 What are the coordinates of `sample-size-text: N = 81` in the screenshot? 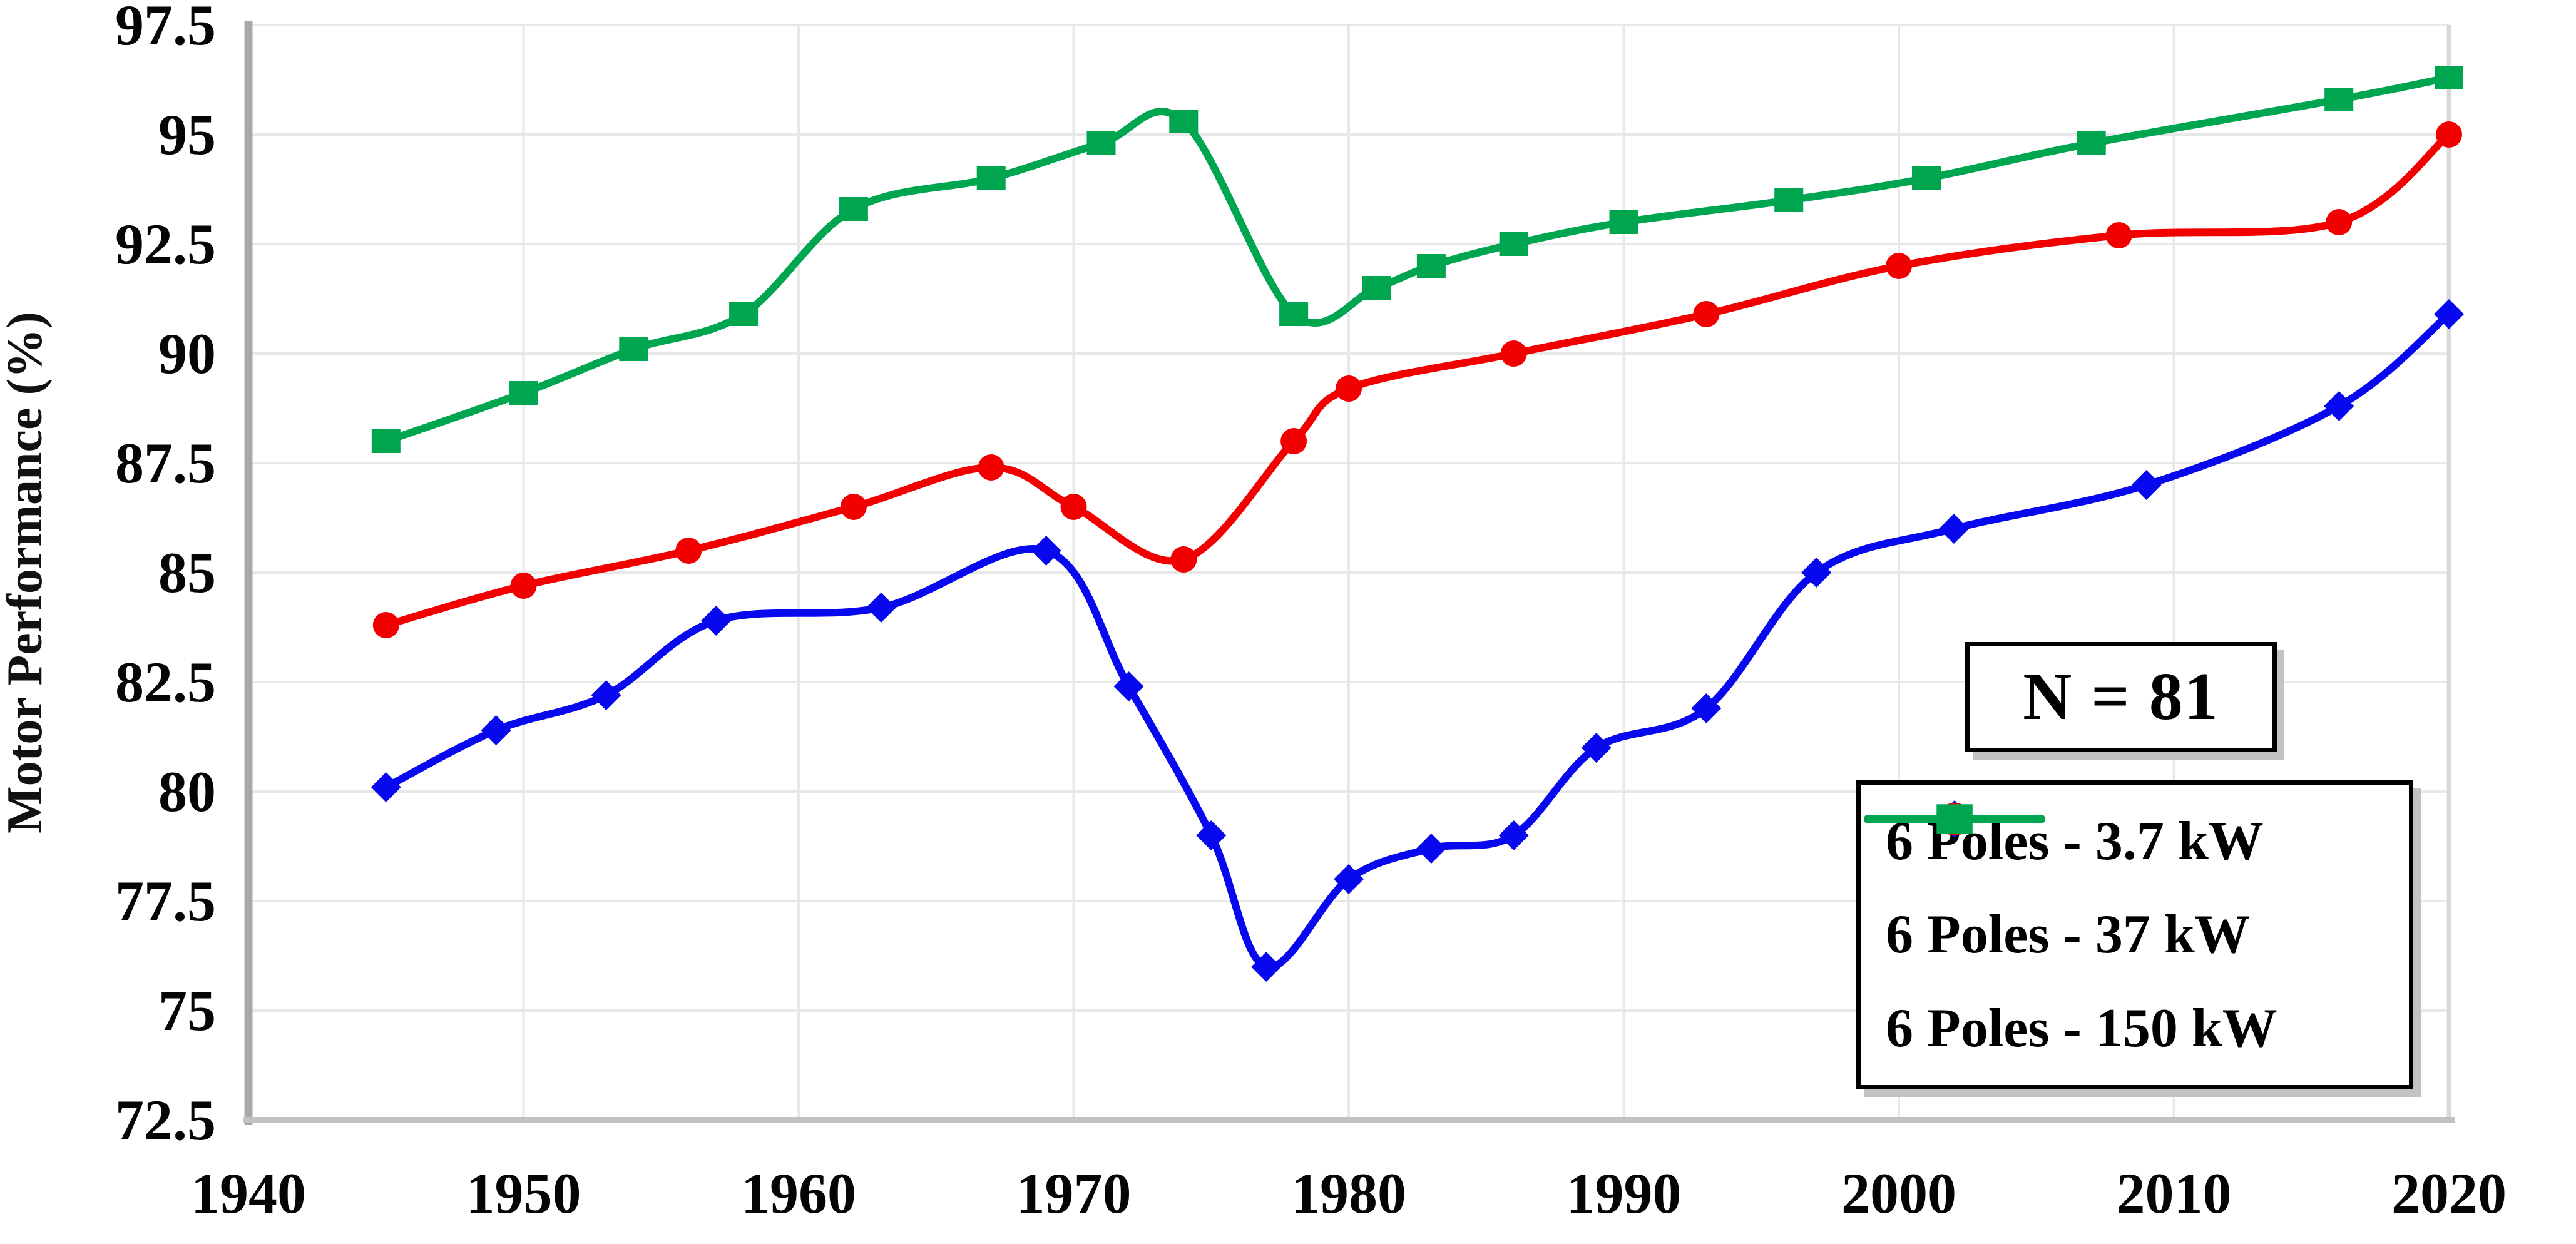 It's located at (2121, 697).